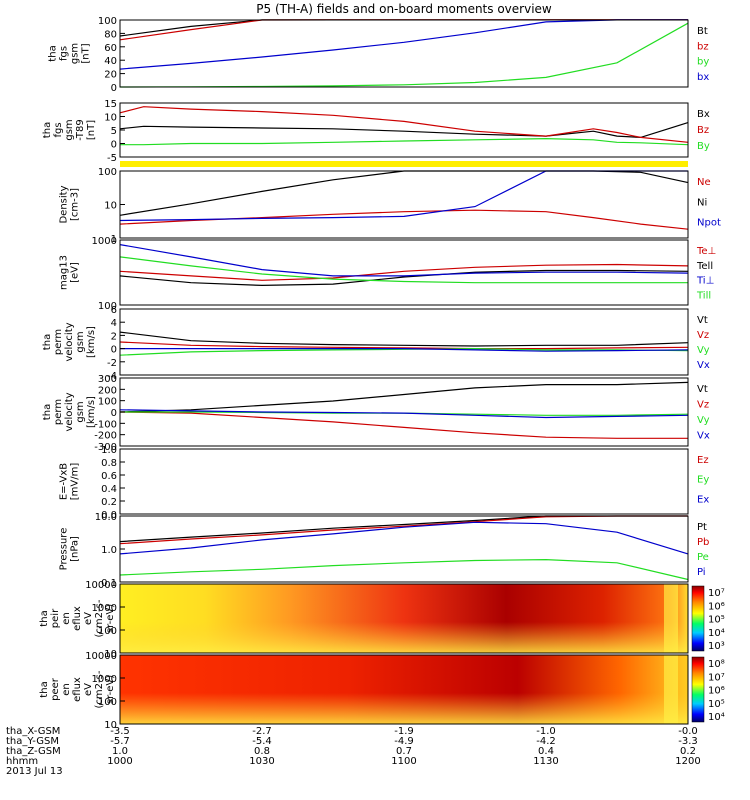 The width and height of the screenshot is (750, 800). Describe the element at coordinates (404, 689) in the screenshot. I see `heatmap-low-energy-band` at that location.